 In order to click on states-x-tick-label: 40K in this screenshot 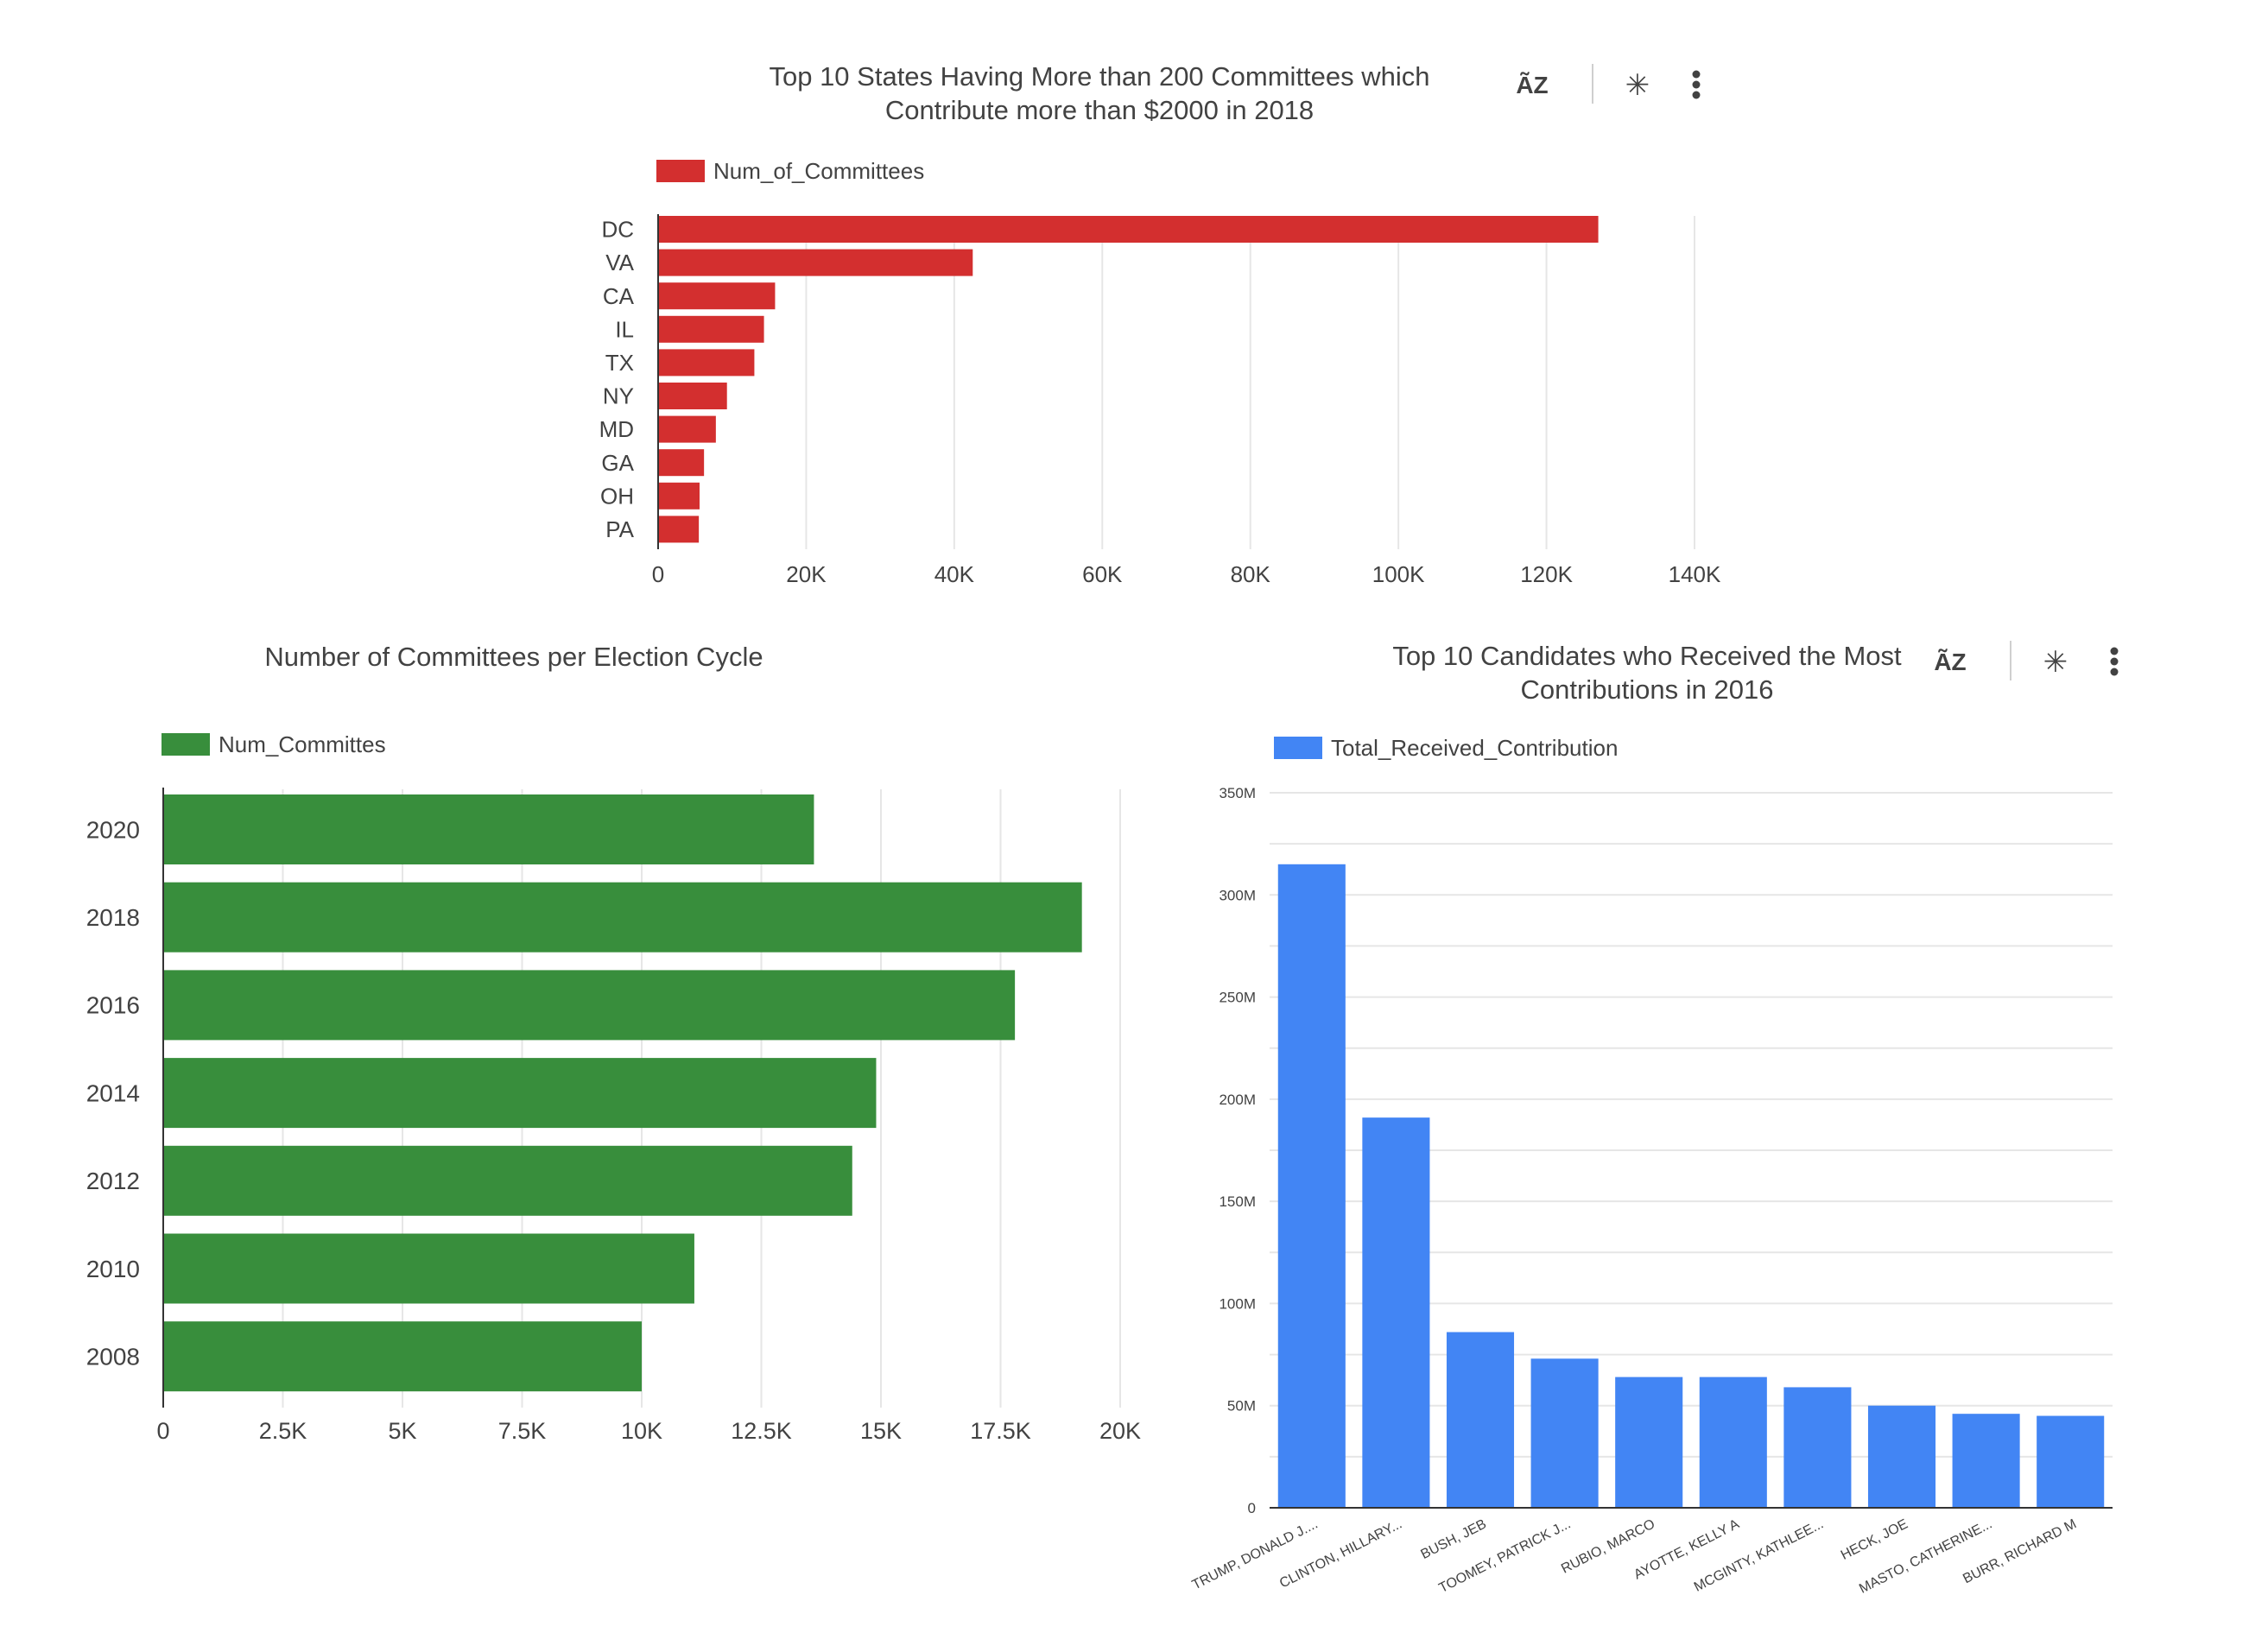, I will do `click(954, 574)`.